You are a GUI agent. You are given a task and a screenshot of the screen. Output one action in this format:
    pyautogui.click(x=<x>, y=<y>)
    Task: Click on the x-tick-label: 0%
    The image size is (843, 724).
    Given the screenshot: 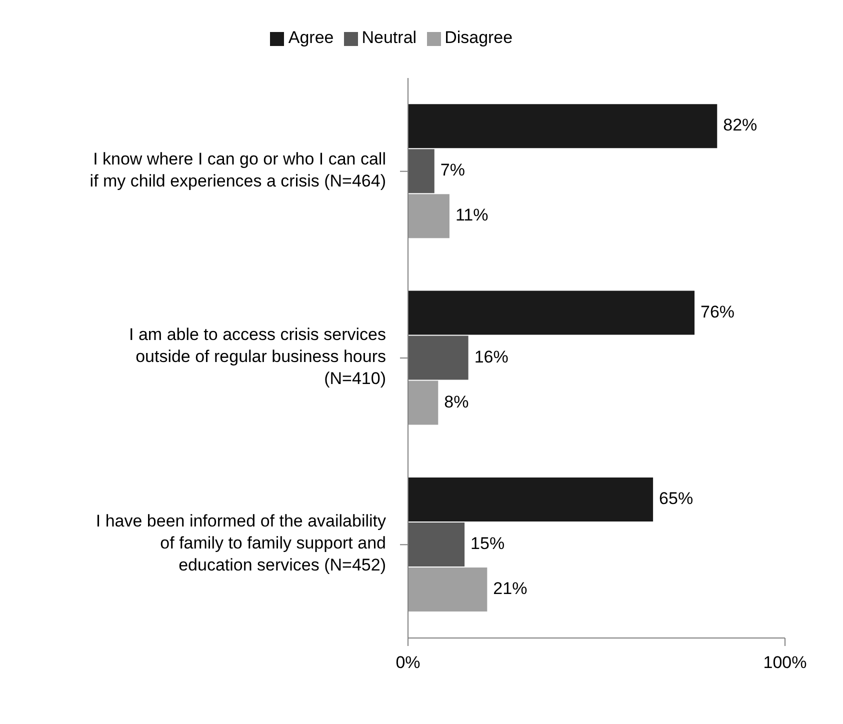 What is the action you would take?
    pyautogui.click(x=408, y=662)
    